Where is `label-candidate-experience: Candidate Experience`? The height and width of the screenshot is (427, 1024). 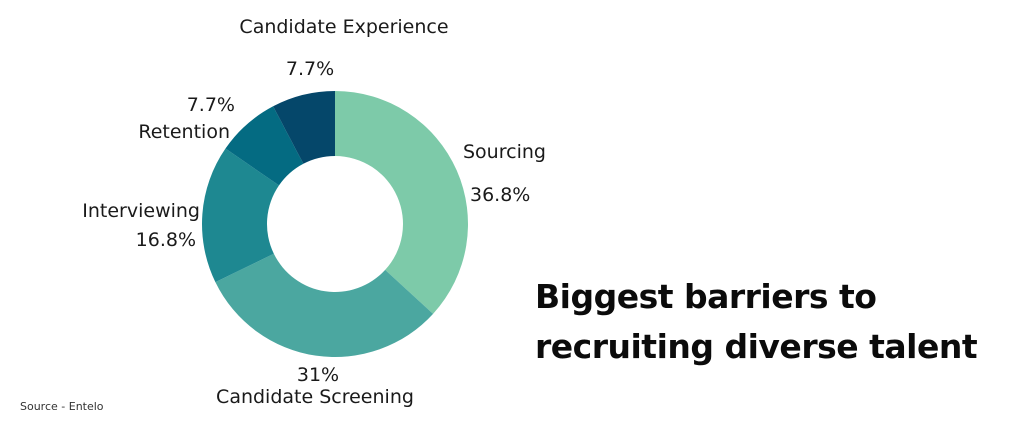
label-candidate-experience: Candidate Experience is located at coordinates (343, 27).